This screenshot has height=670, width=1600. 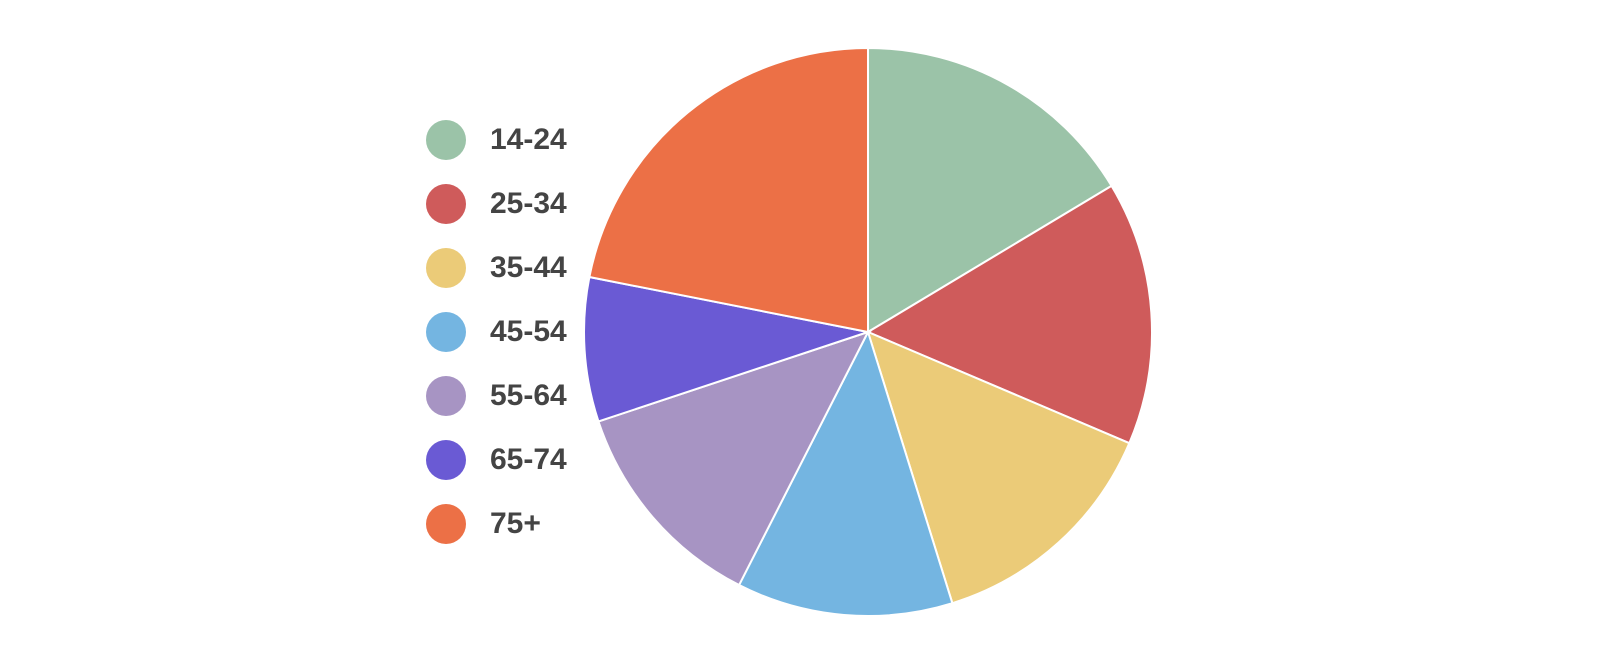 What do you see at coordinates (528, 139) in the screenshot?
I see `legend-label: 14-24` at bounding box center [528, 139].